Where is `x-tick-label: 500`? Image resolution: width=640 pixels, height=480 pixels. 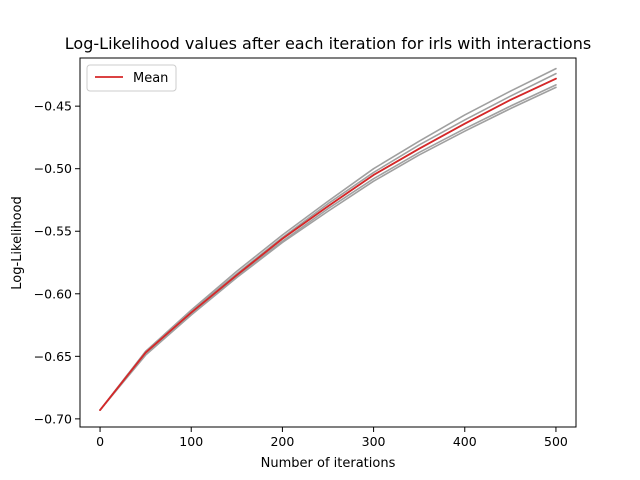 x-tick-label: 500 is located at coordinates (556, 441).